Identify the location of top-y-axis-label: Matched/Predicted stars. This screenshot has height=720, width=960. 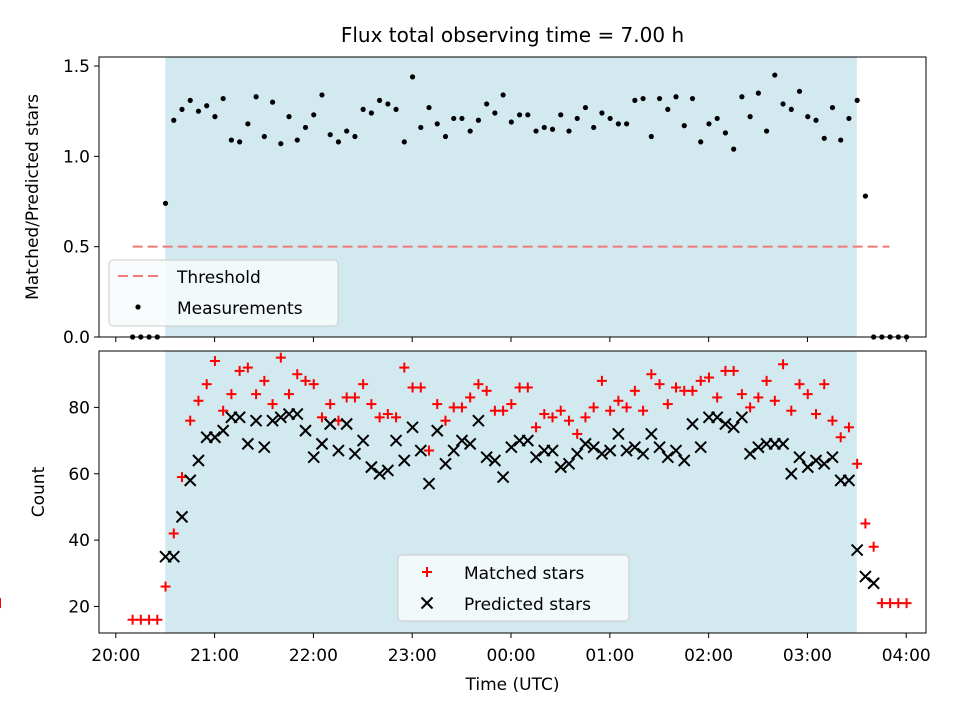
(33, 197).